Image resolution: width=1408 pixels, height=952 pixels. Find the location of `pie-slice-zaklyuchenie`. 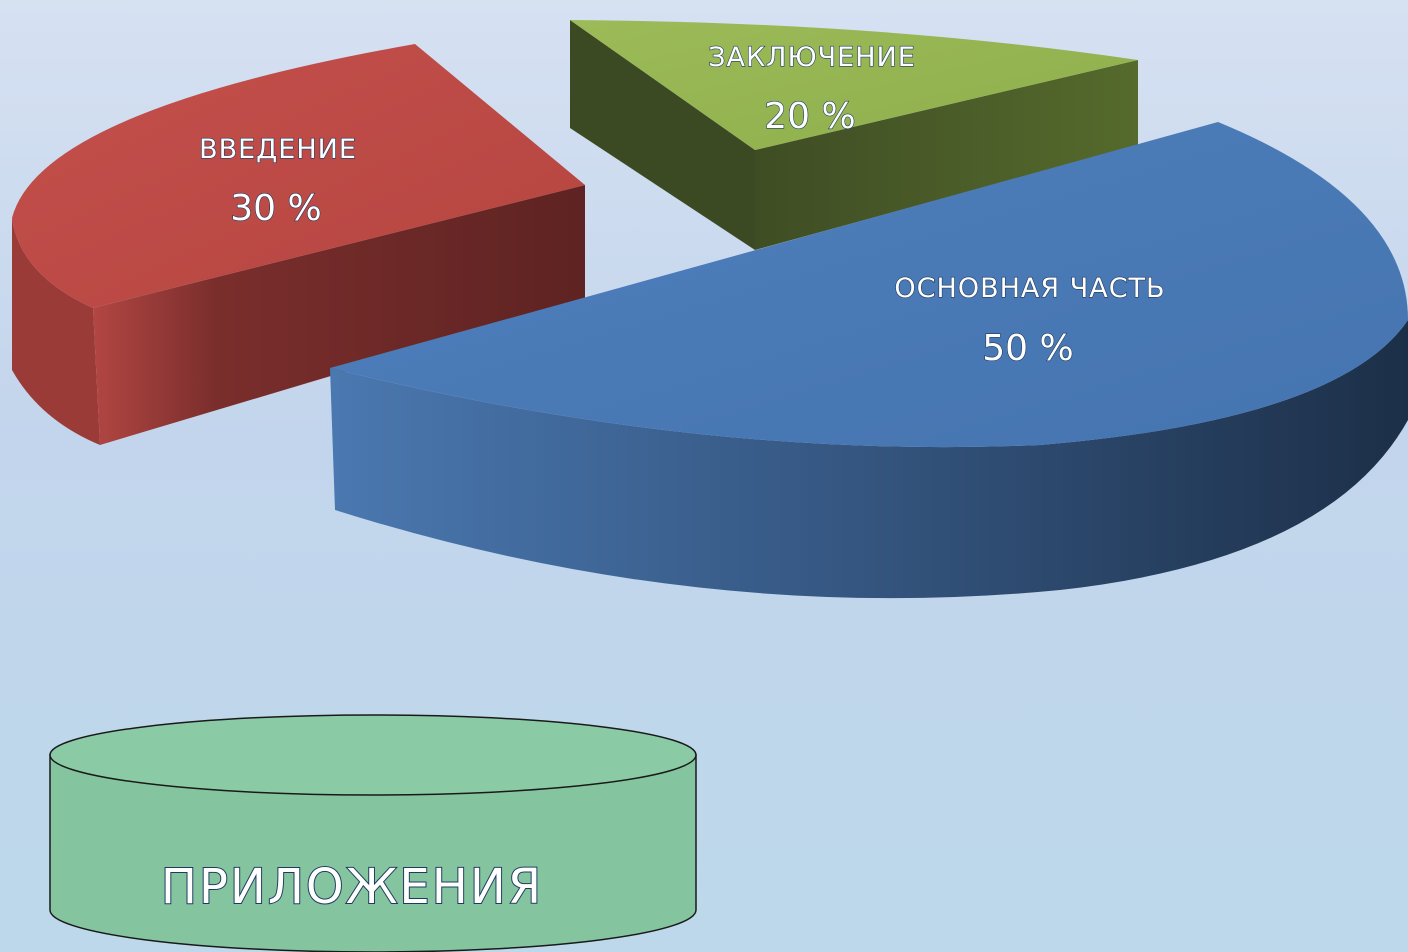

pie-slice-zaklyuchenie is located at coordinates (854, 135).